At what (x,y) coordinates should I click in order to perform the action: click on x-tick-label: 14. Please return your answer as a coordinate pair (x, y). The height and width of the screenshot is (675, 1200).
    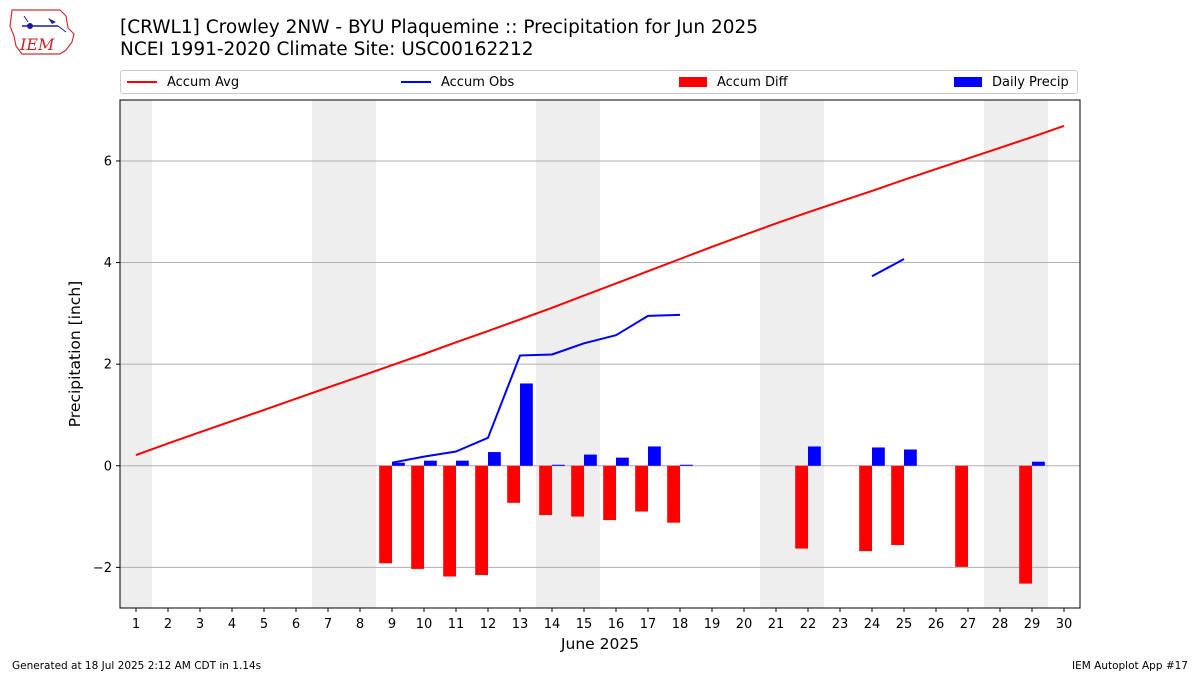
    Looking at the image, I should click on (552, 624).